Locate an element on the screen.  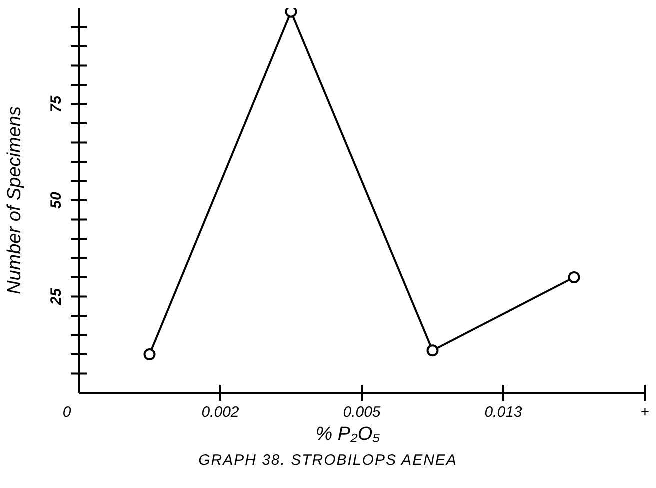
y-tick-label: 25 is located at coordinates (56, 297).